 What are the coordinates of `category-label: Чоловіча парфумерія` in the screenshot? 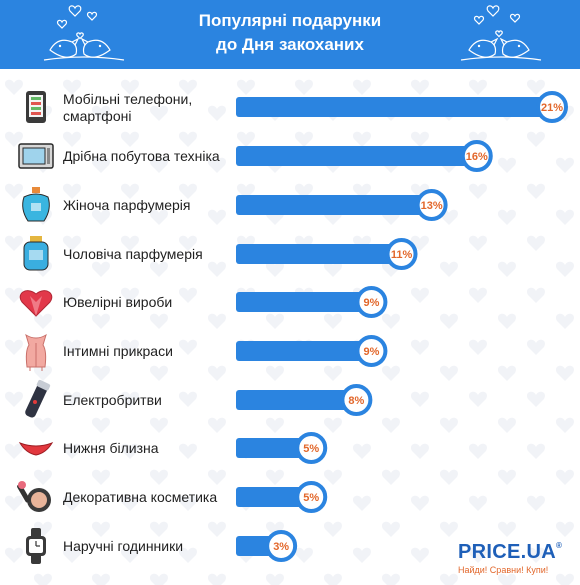 It's located at (133, 254).